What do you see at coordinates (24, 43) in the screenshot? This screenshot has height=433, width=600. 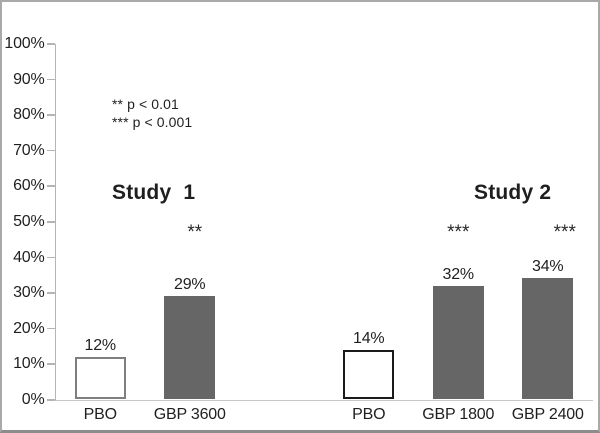 I see `y-axis-label: 100%` at bounding box center [24, 43].